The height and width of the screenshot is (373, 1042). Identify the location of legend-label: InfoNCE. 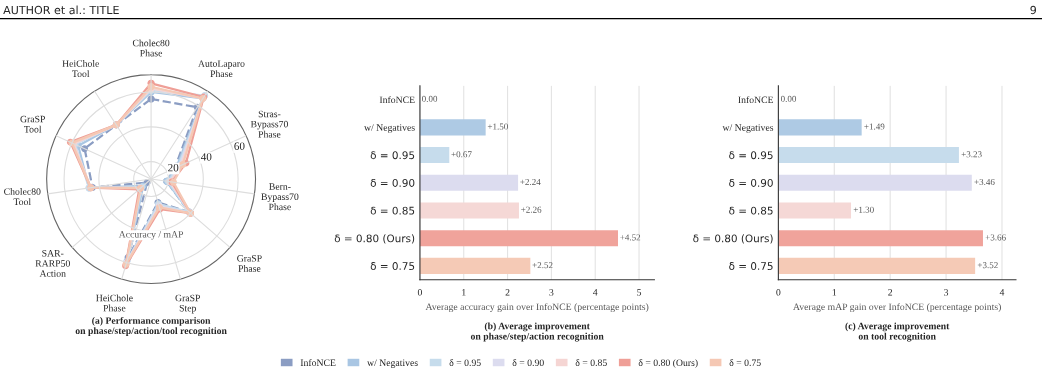
(318, 362).